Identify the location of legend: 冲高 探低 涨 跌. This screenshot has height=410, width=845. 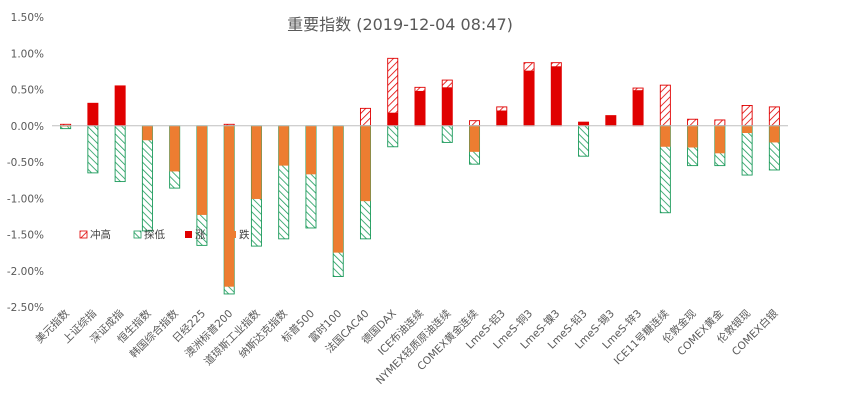
(164, 234).